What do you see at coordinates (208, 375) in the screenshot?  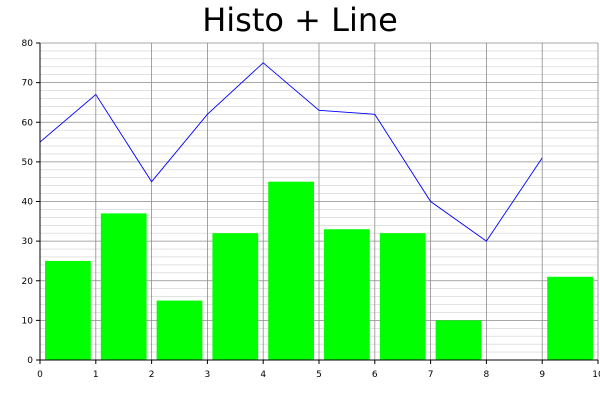 I see `x-tick-label: 3` at bounding box center [208, 375].